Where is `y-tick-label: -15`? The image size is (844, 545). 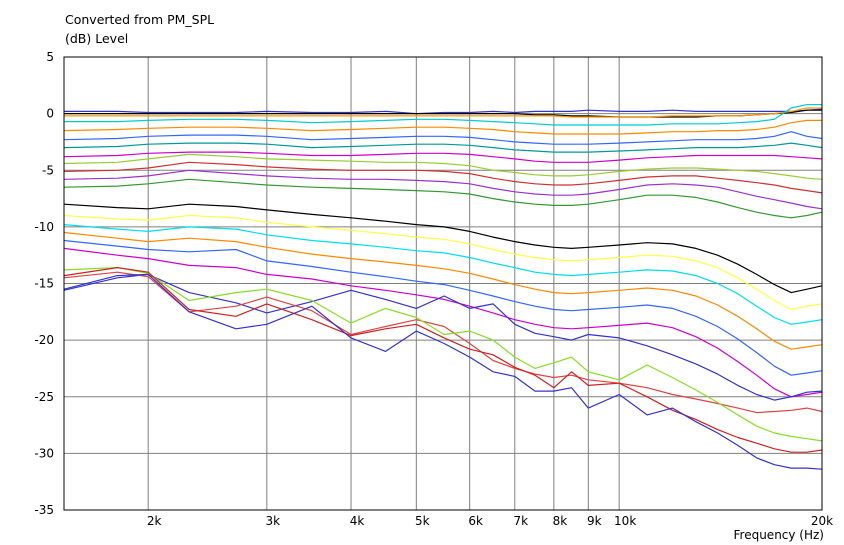 y-tick-label: -15 is located at coordinates (44, 284).